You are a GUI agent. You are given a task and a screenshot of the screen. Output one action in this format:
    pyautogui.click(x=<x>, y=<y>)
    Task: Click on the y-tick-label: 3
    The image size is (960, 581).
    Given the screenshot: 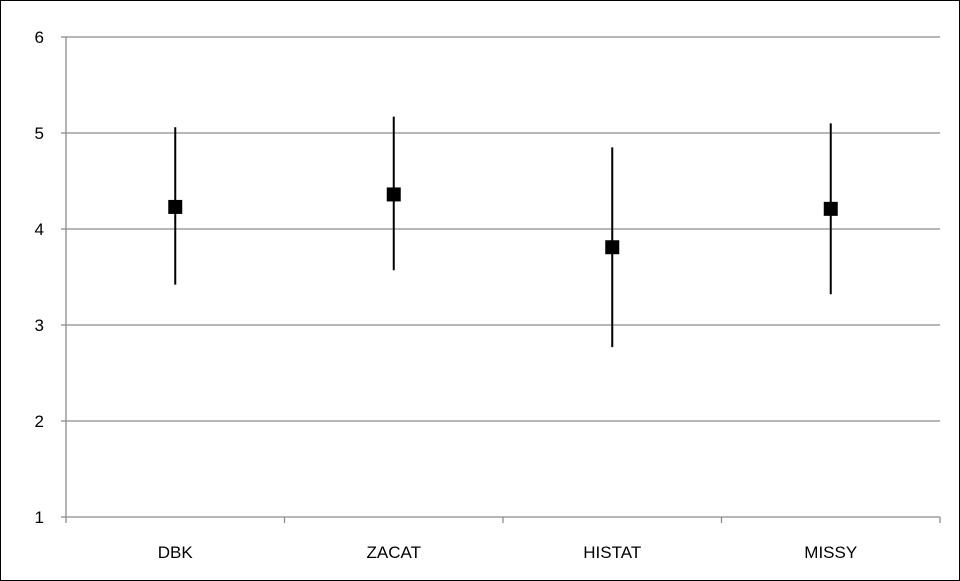 What is the action you would take?
    pyautogui.click(x=39, y=325)
    